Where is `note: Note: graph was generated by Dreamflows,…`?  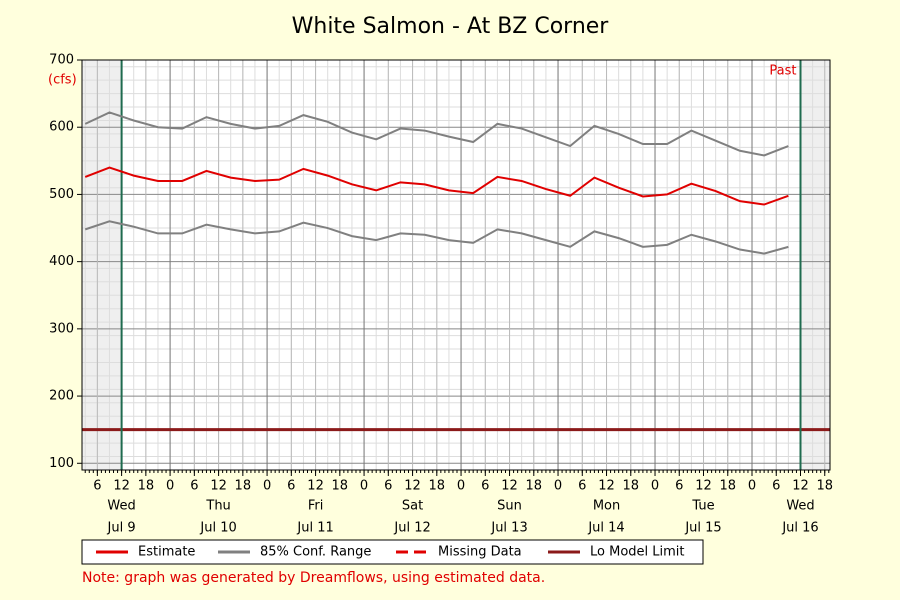
note: Note: graph was generated by Dreamflows,… is located at coordinates (313, 578).